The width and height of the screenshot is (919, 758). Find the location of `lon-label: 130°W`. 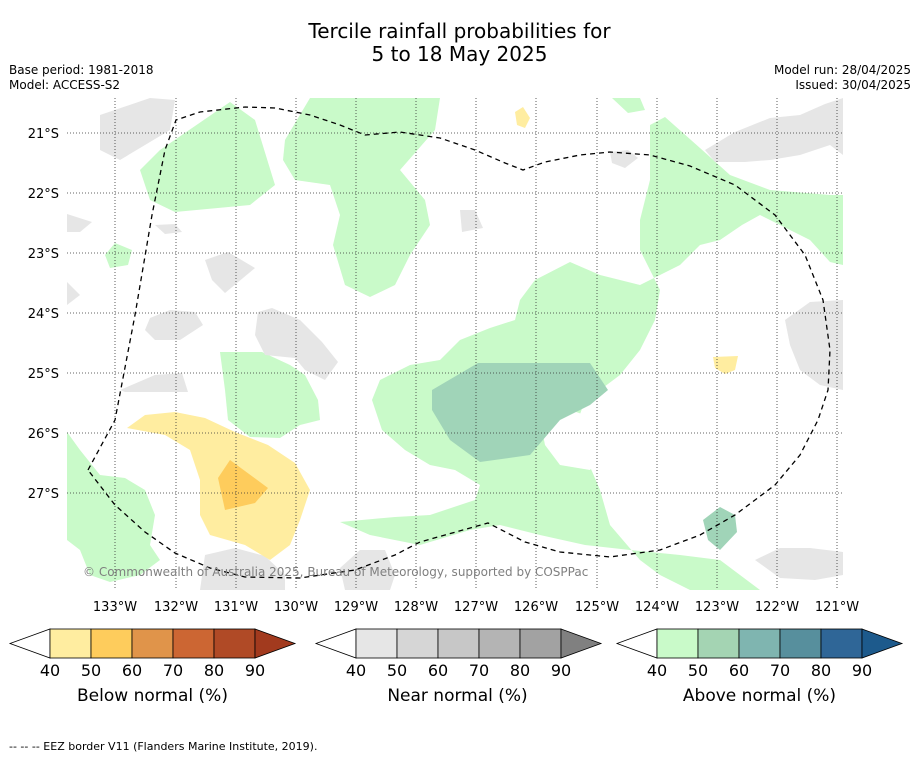

lon-label: 130°W is located at coordinates (296, 607).